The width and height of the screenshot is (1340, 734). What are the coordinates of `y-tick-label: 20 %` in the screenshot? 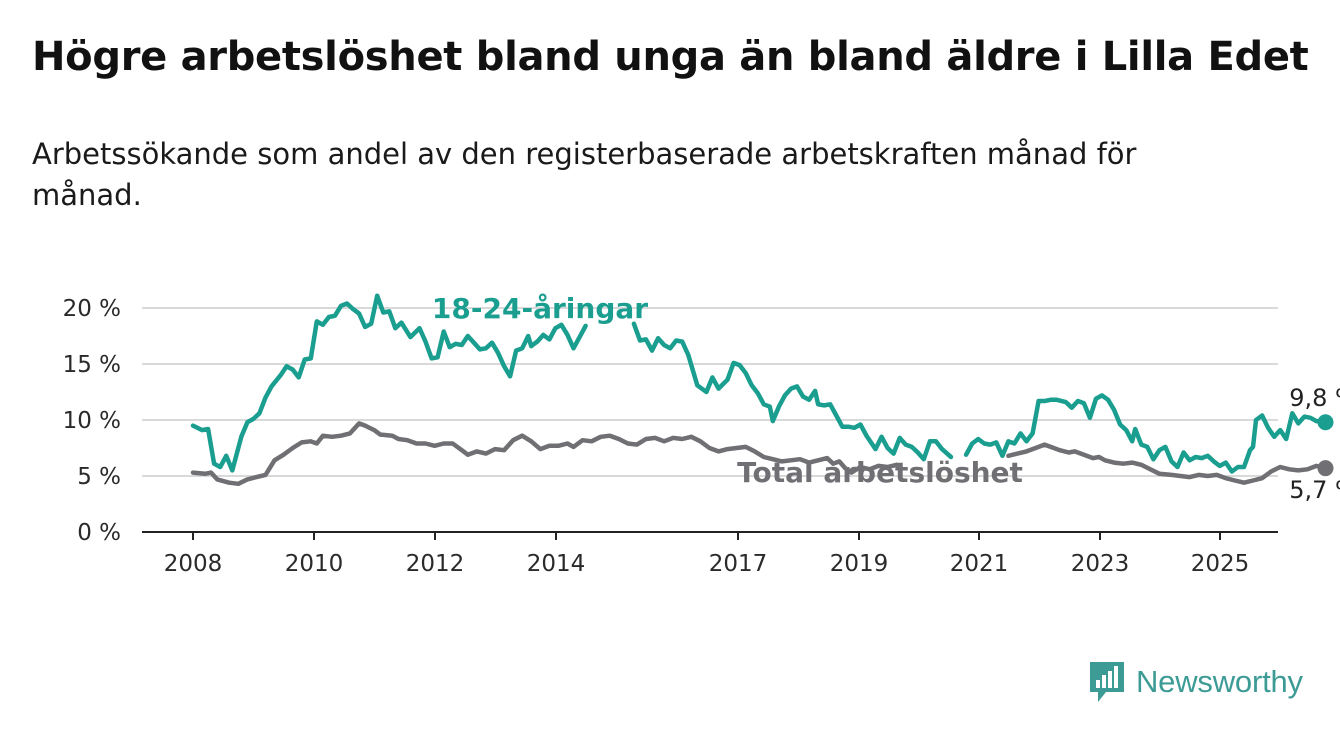 It's located at (92, 309).